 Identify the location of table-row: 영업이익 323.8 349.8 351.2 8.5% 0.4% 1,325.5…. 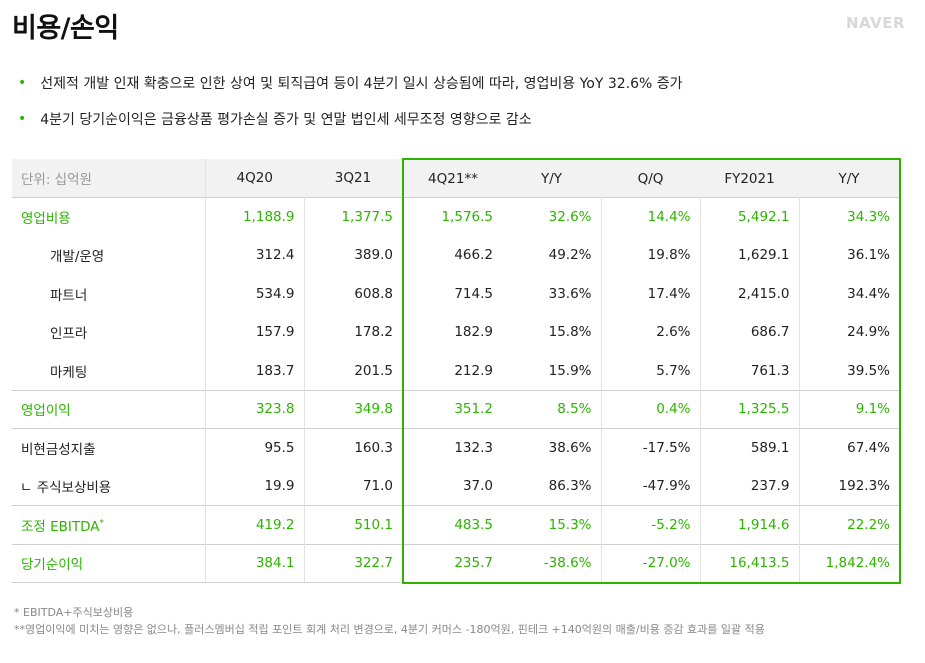
(456, 409).